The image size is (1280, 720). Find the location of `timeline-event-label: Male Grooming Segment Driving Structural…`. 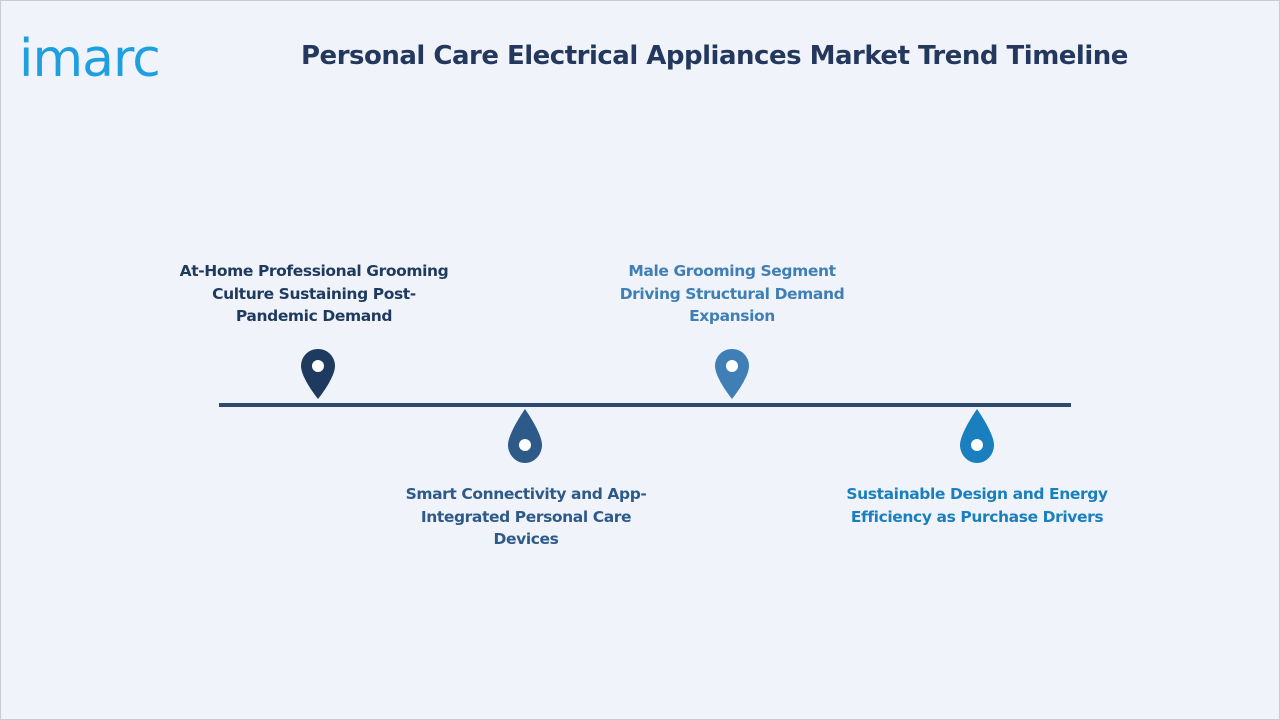

timeline-event-label: Male Grooming Segment Driving Structural… is located at coordinates (732, 293).